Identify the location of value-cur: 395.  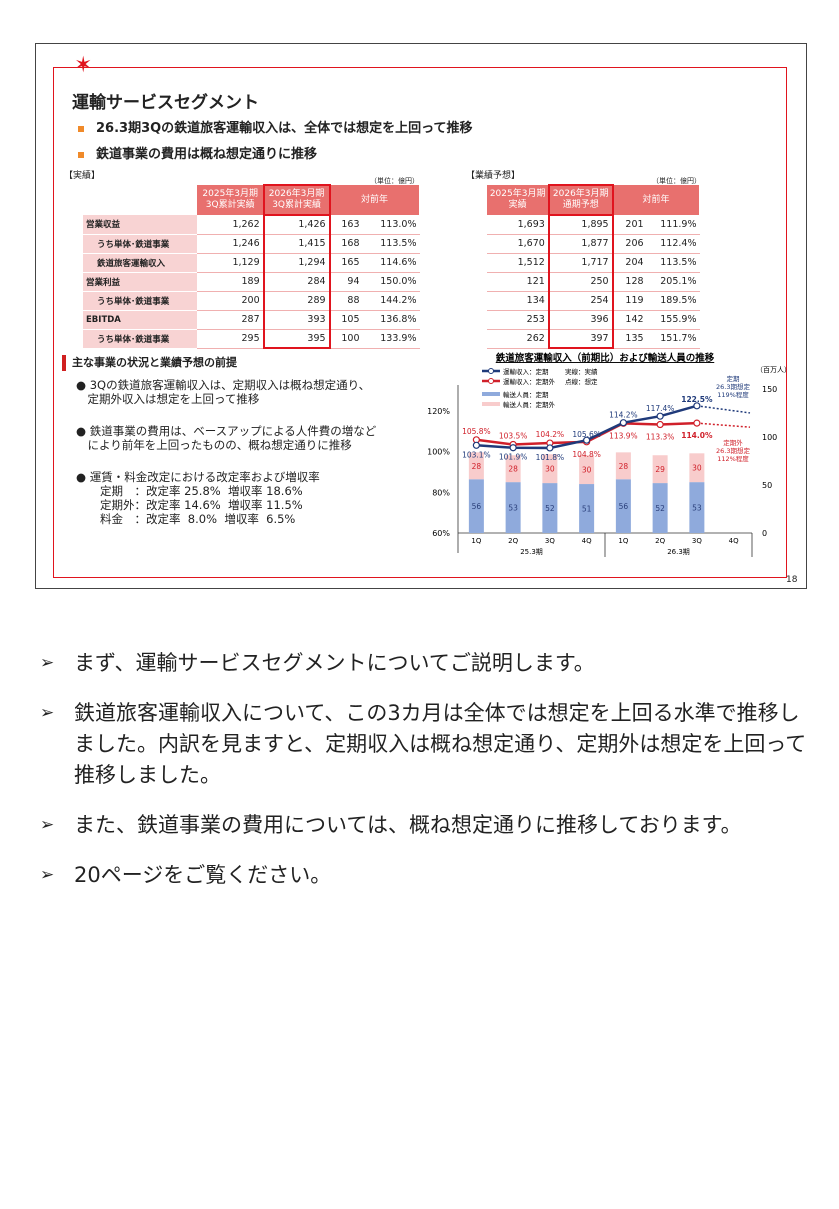
(296, 339).